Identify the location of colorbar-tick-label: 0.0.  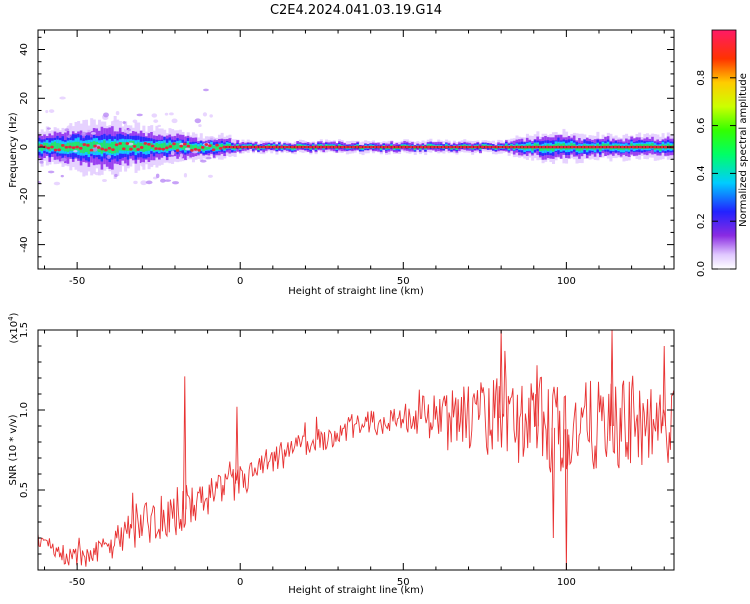
(701, 269).